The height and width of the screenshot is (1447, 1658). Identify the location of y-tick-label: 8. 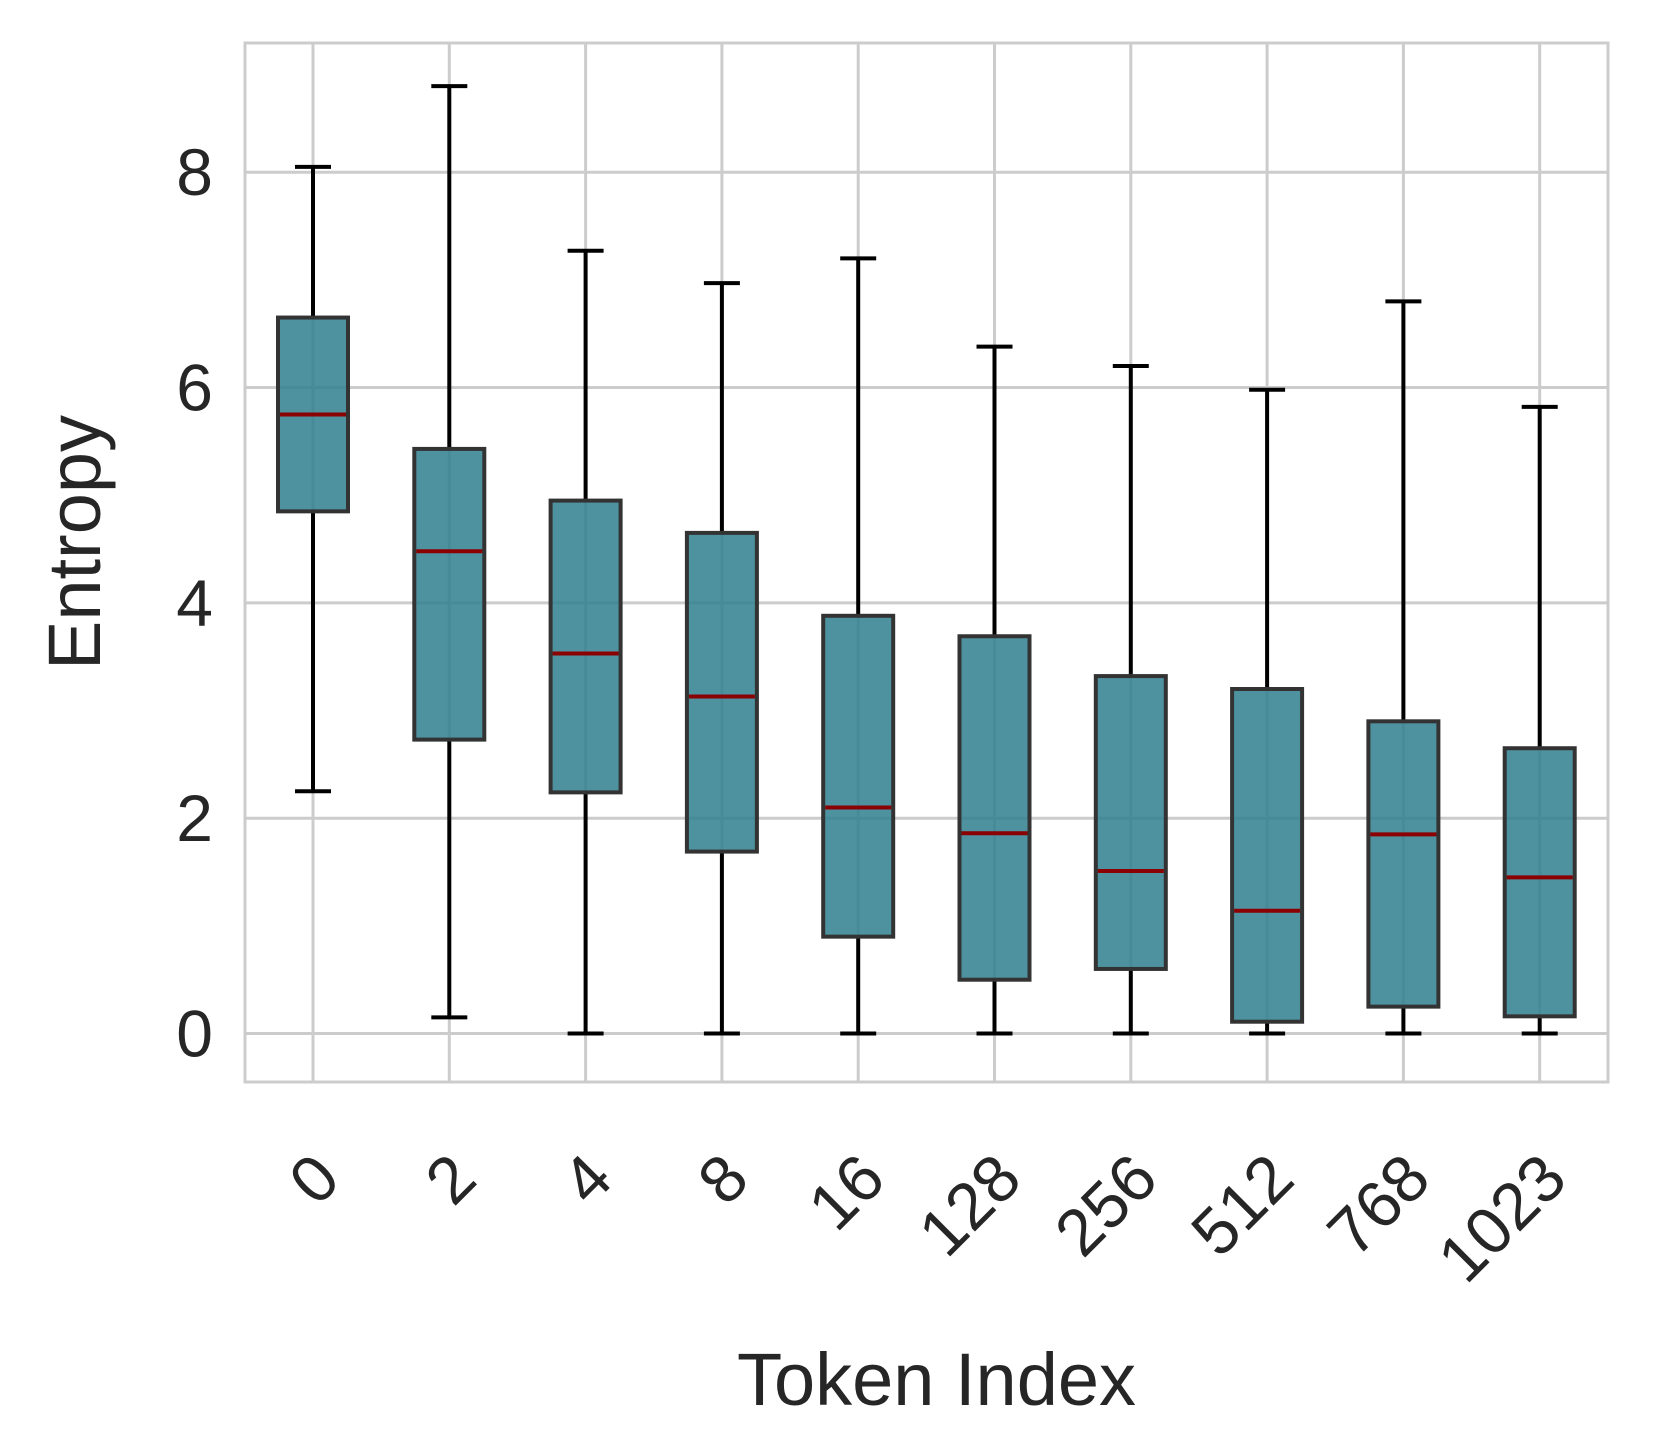
(194, 172).